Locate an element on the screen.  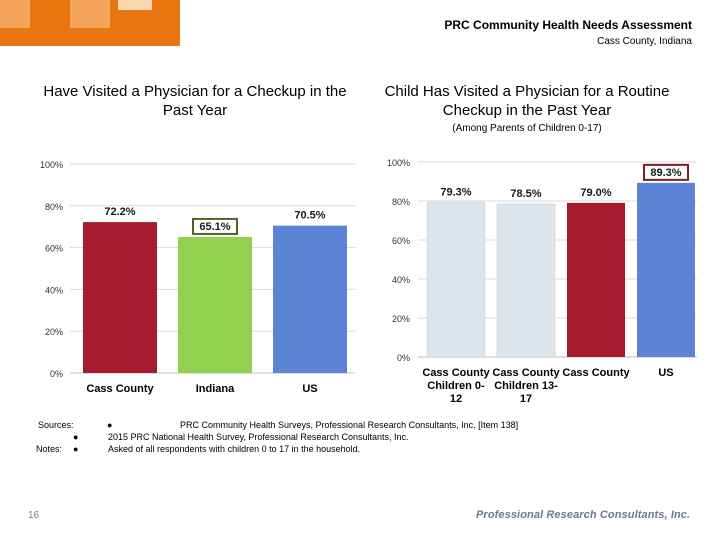
data-label: 65.1% is located at coordinates (214, 227).